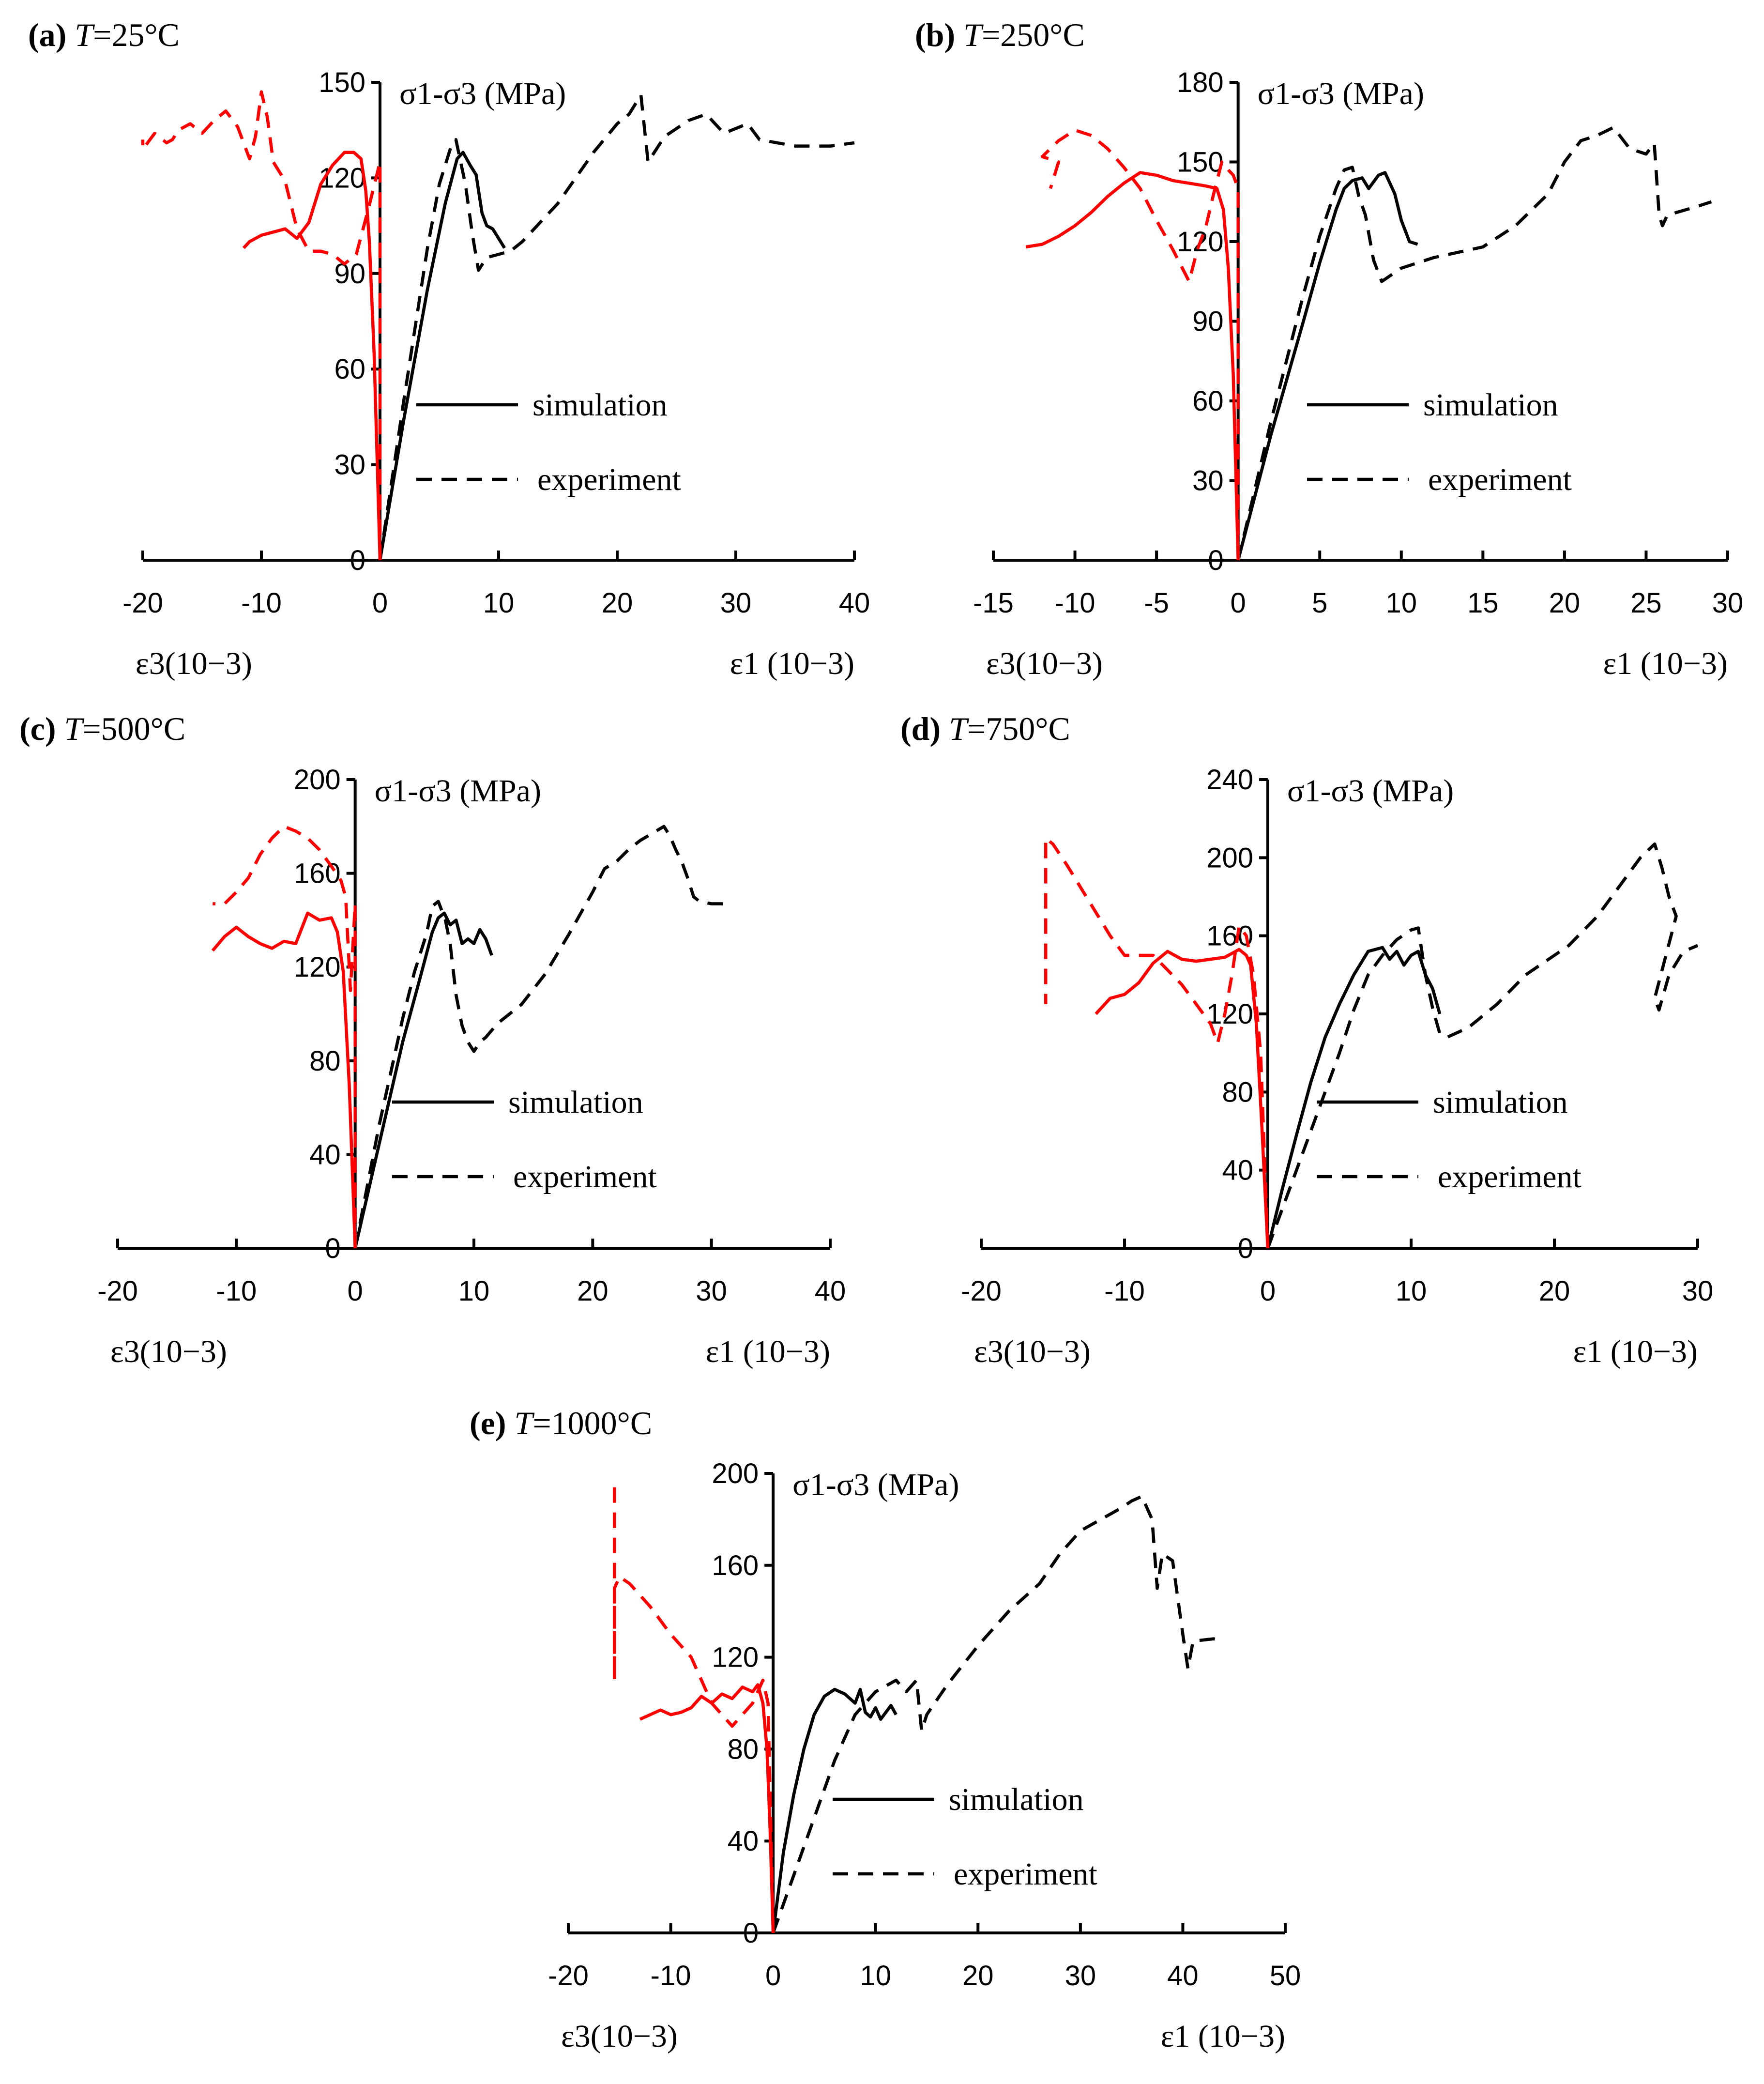  I want to click on temperature-label: =750°C, so click(1019, 728).